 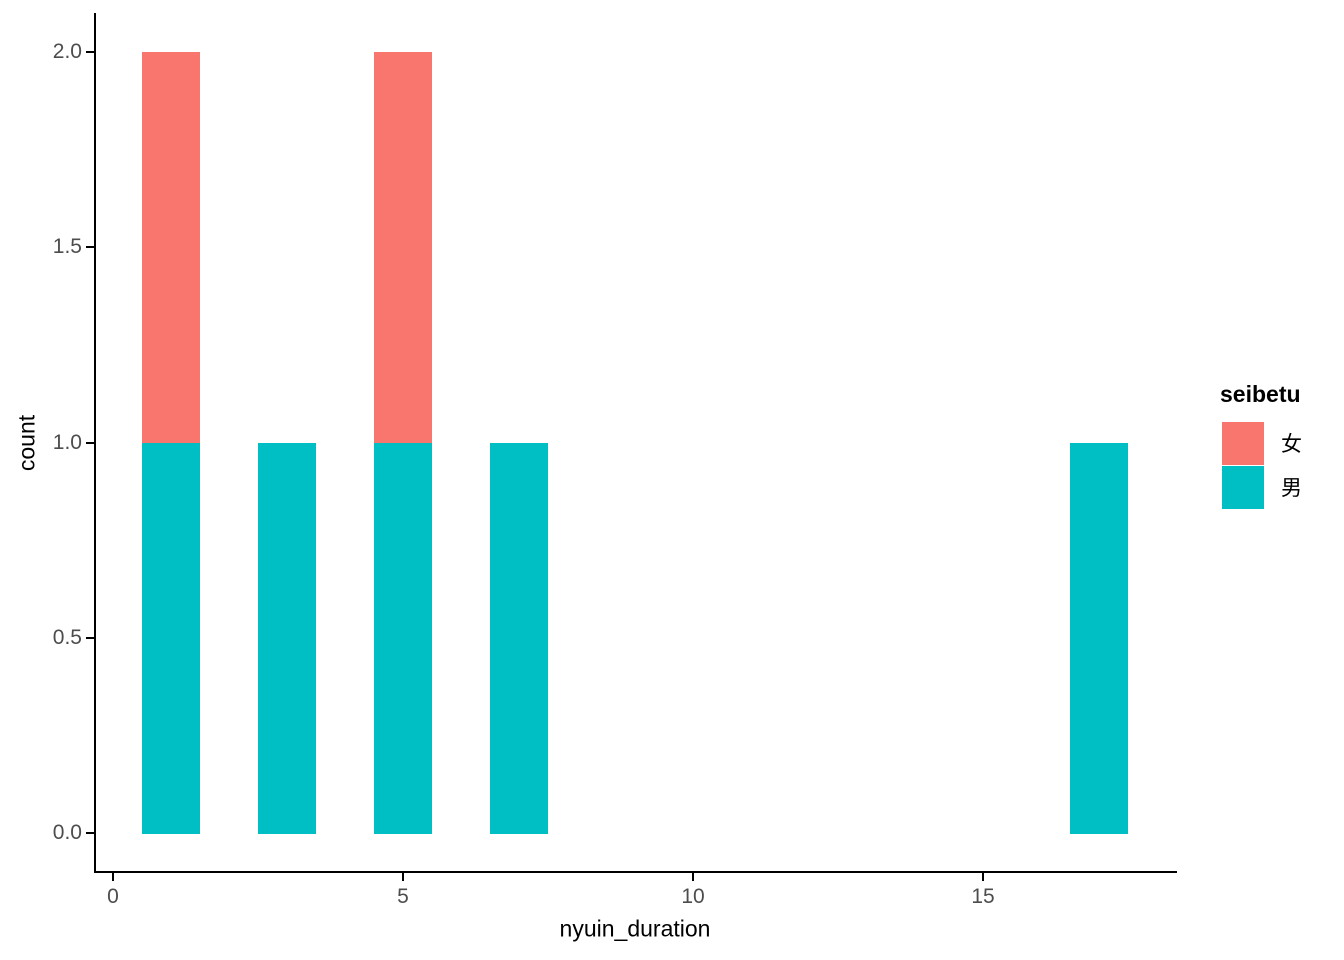 I want to click on legend-title: seibetu, so click(x=1260, y=394).